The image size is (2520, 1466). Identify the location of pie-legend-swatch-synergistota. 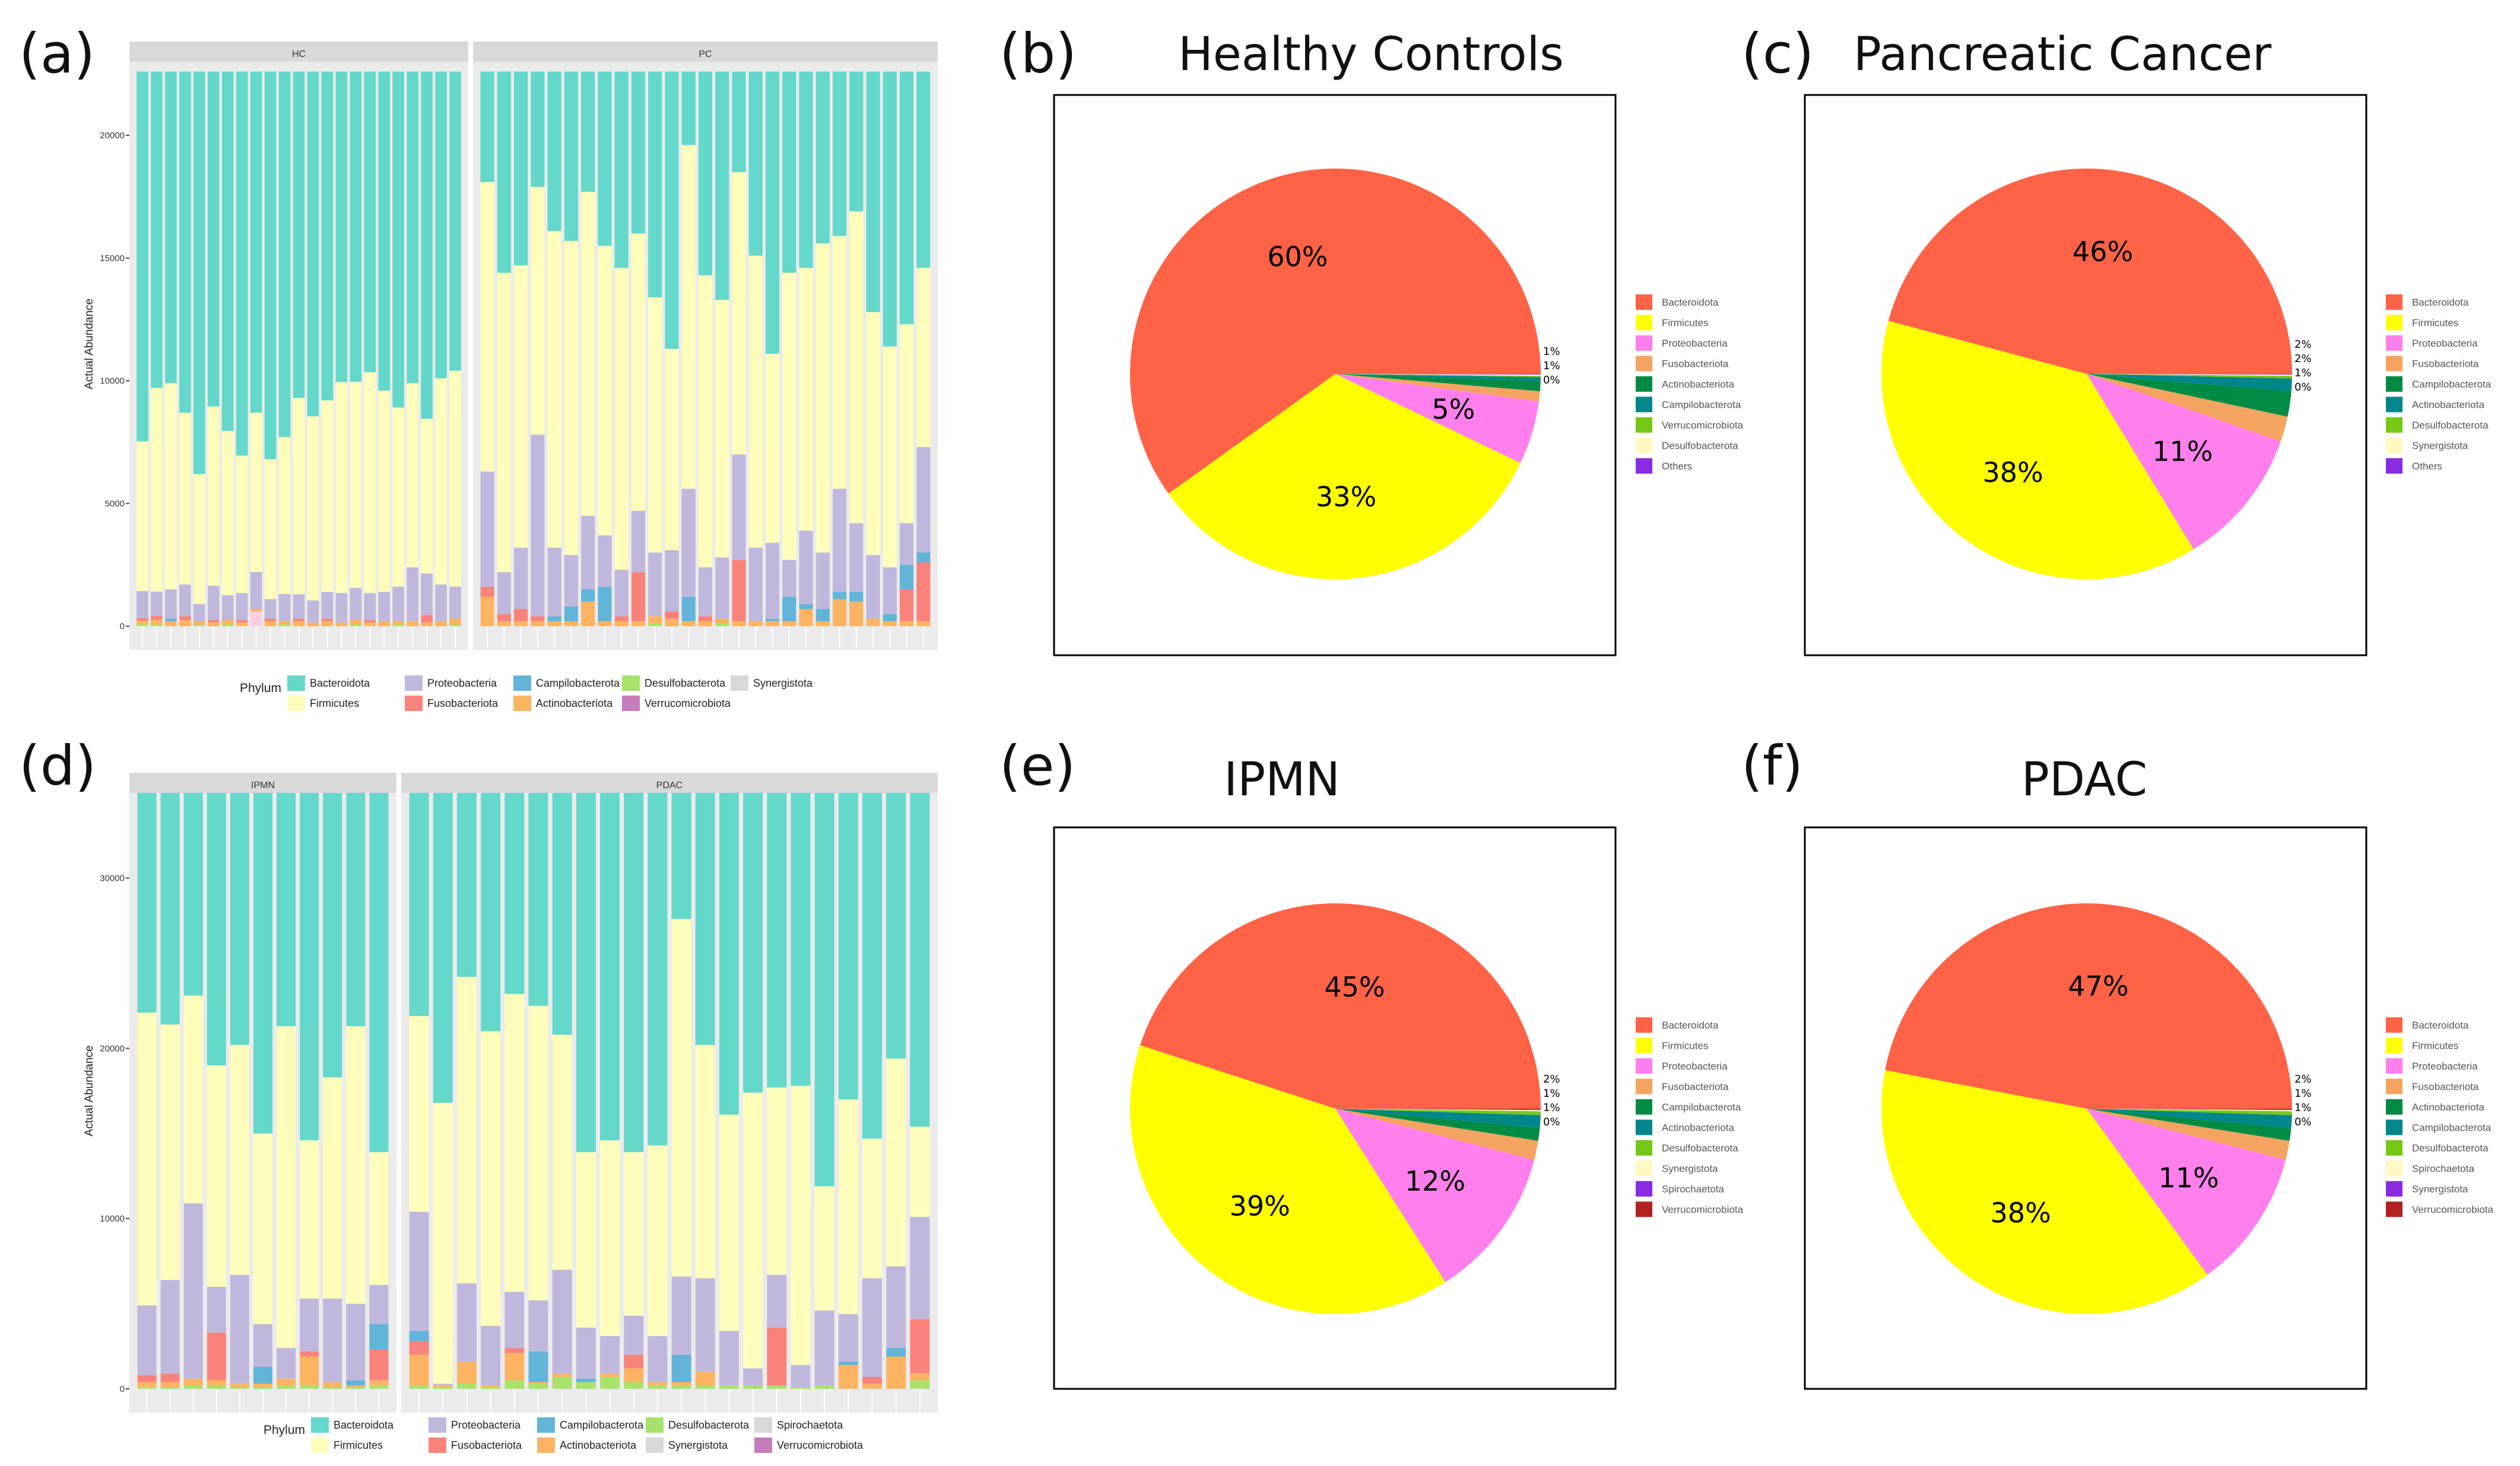
(1644, 1168).